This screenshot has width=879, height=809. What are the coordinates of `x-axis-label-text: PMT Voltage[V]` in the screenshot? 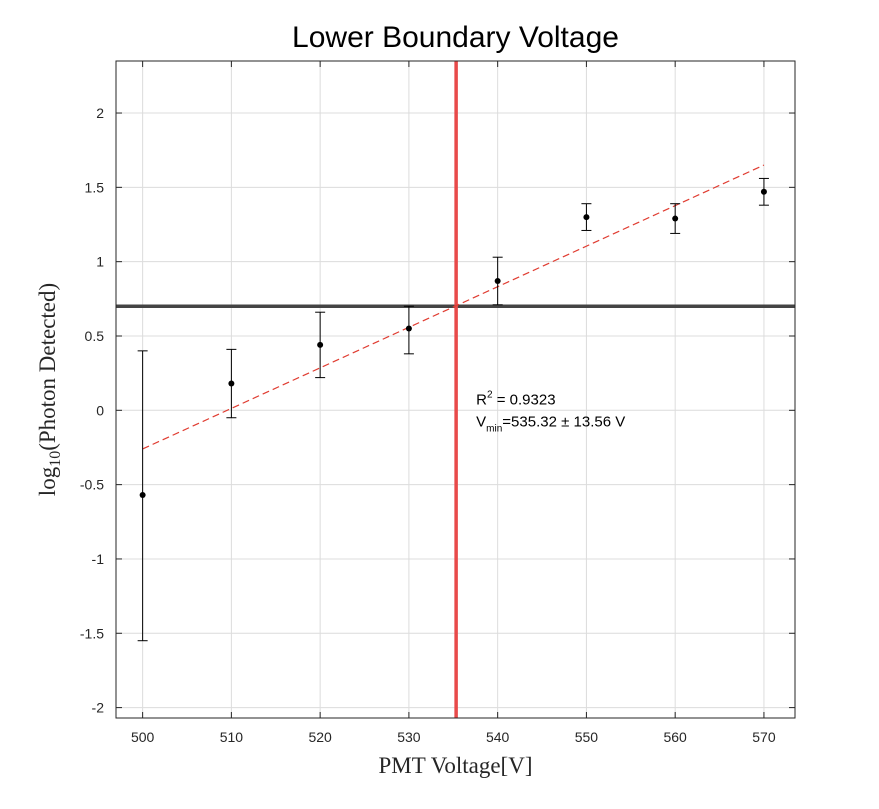 It's located at (456, 765).